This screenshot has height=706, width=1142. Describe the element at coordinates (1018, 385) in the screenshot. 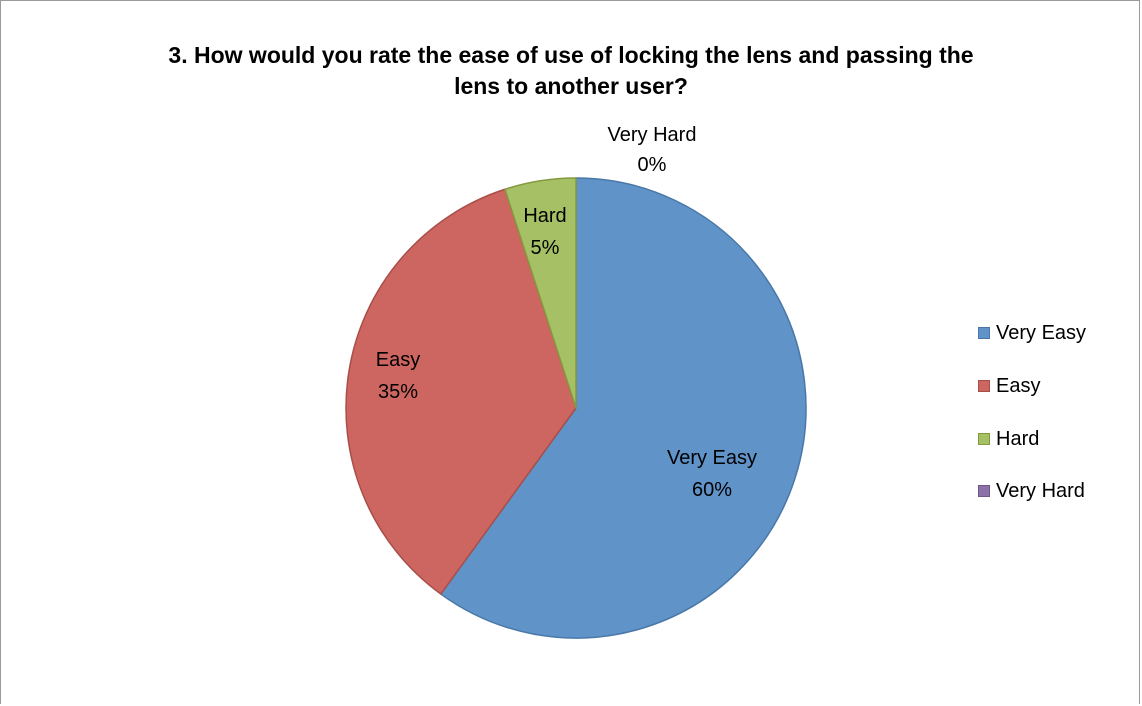

I see `legend-label-easy: Easy` at that location.